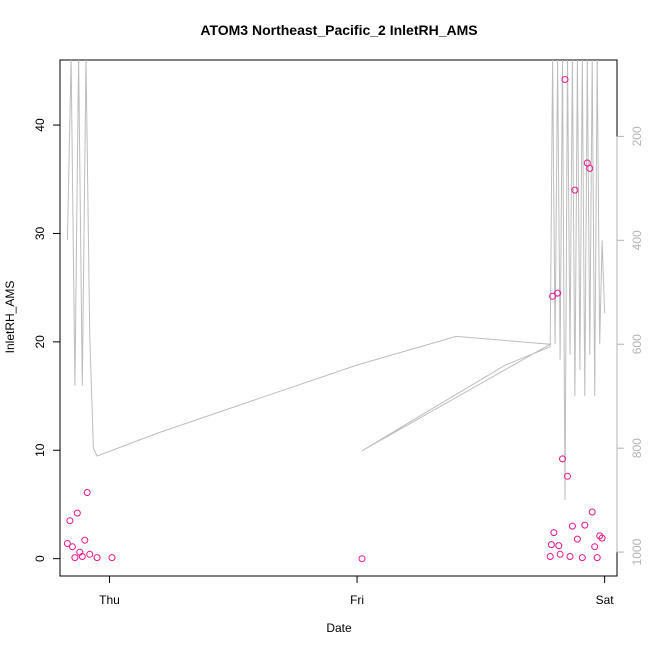 The image size is (650, 650). Describe the element at coordinates (637, 448) in the screenshot. I see `y2-tick-label: 800` at that location.